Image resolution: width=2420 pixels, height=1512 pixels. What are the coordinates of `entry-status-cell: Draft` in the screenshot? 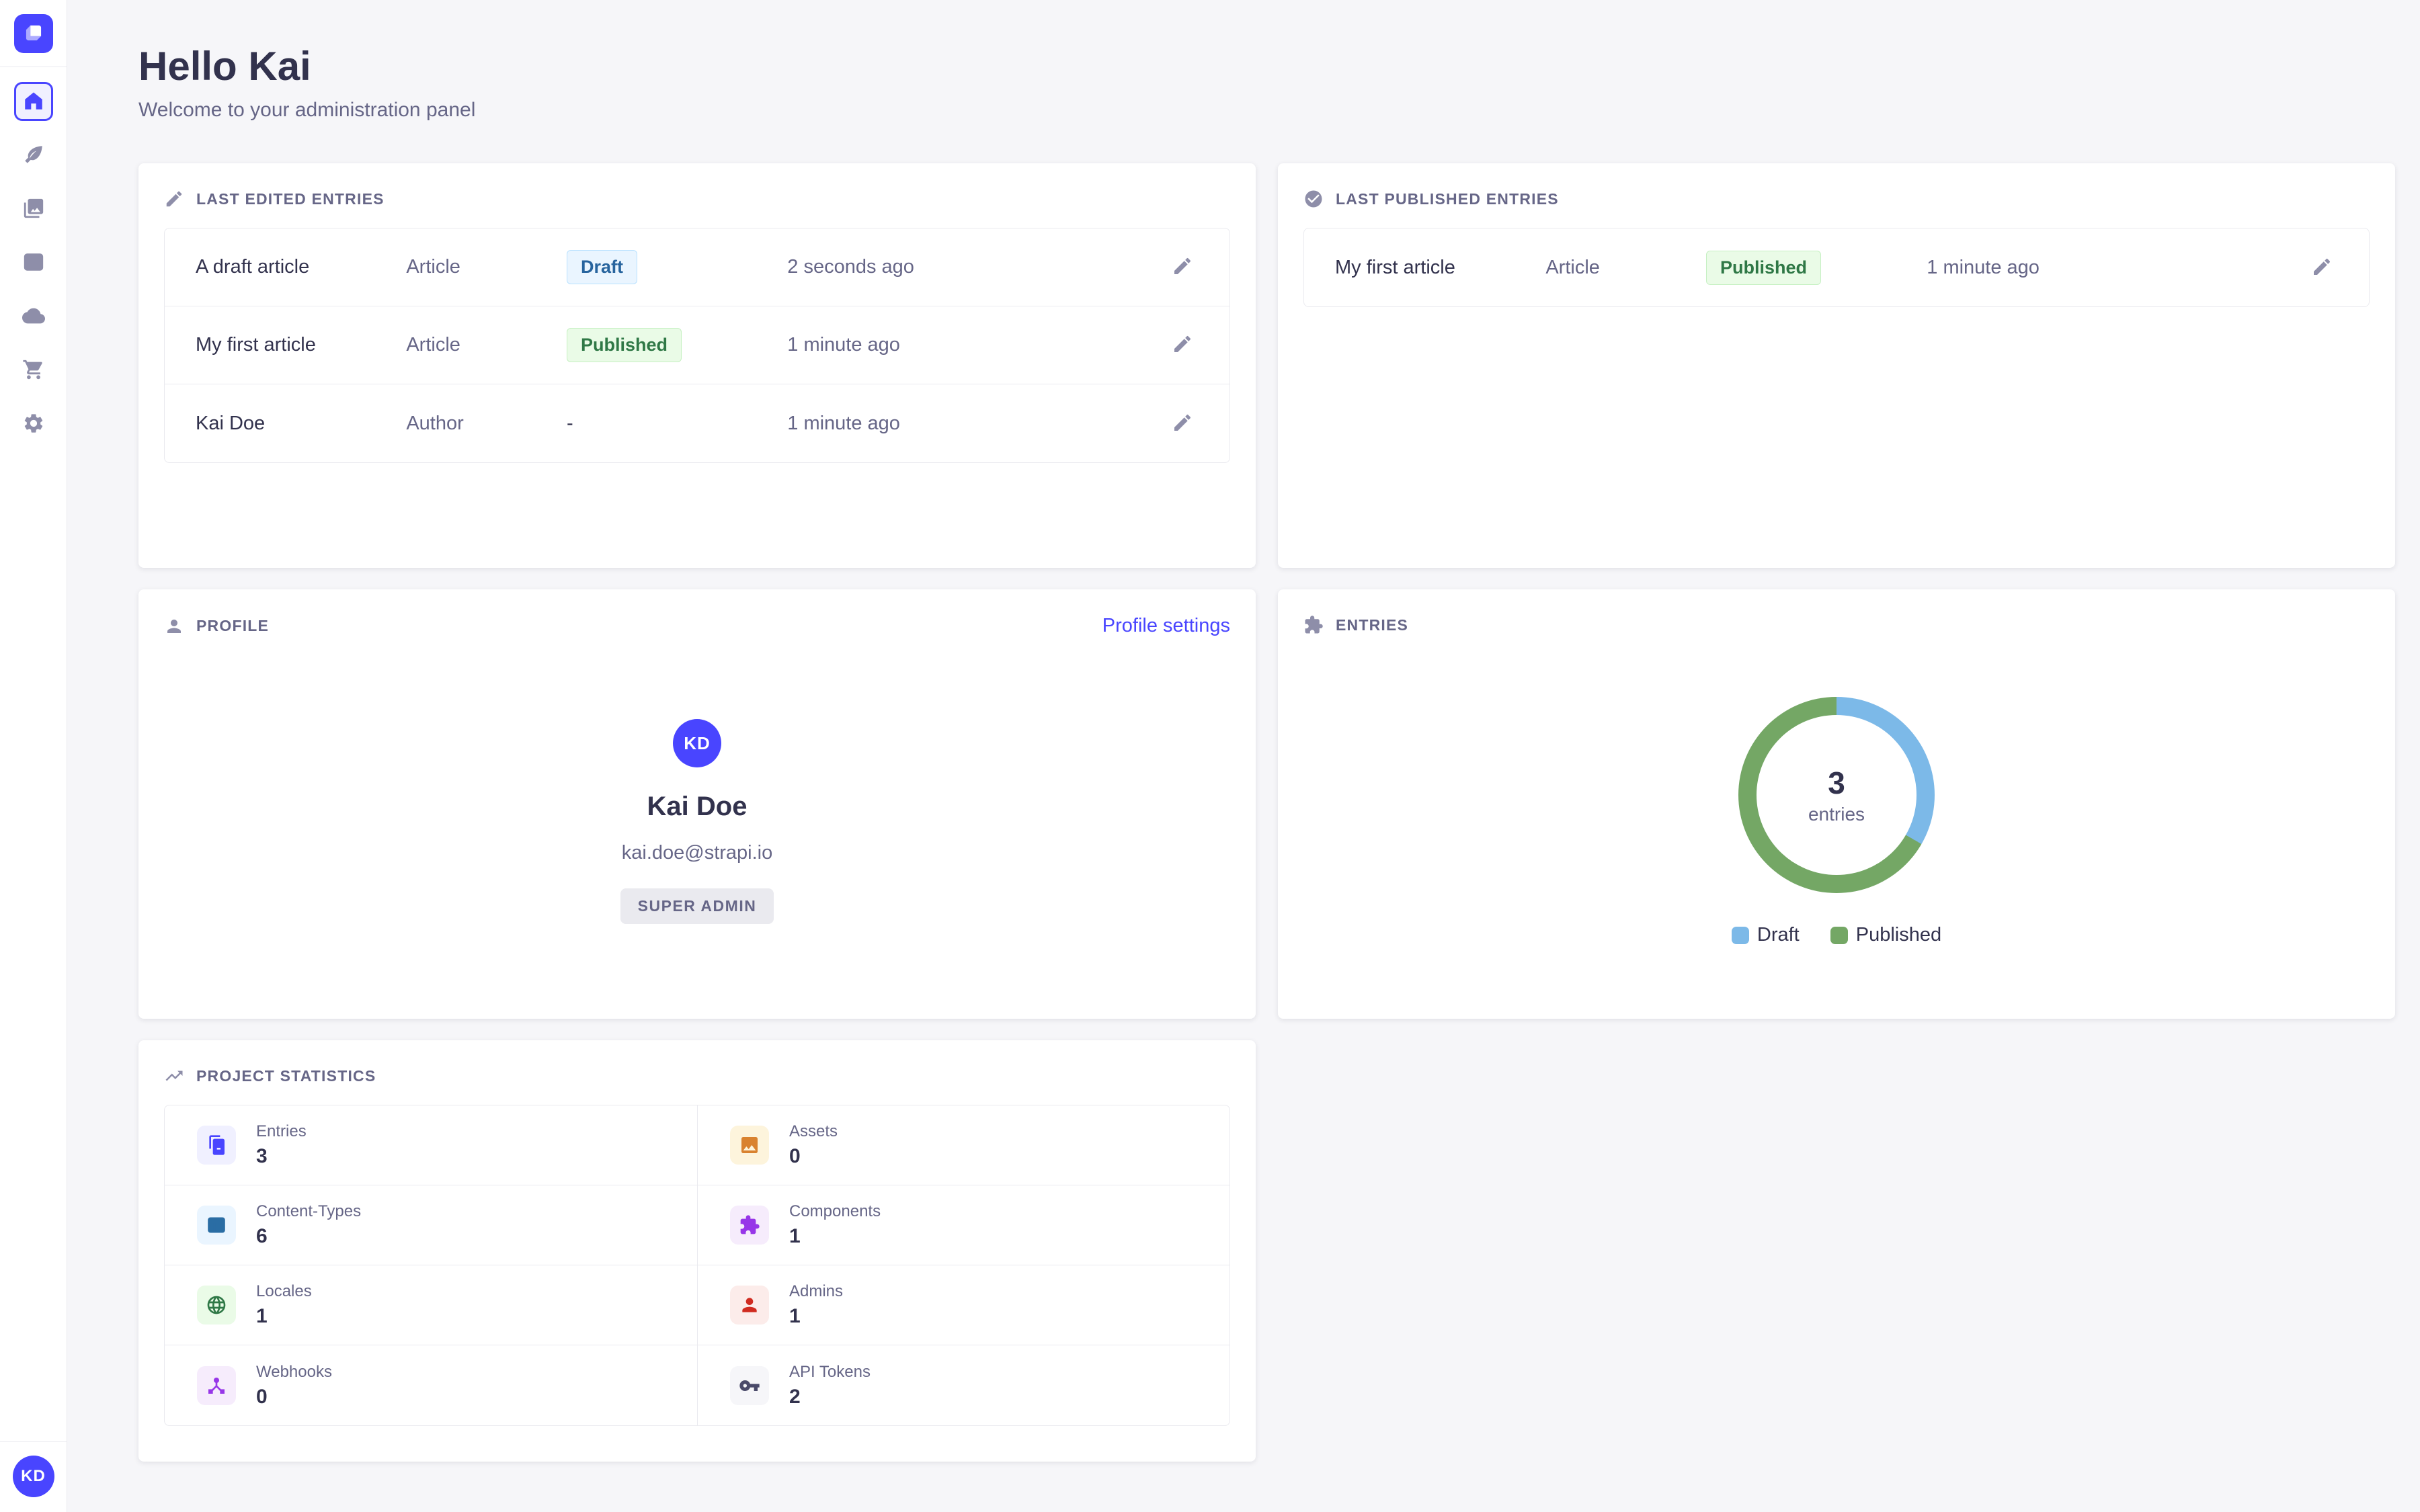 It's located at (677, 267).